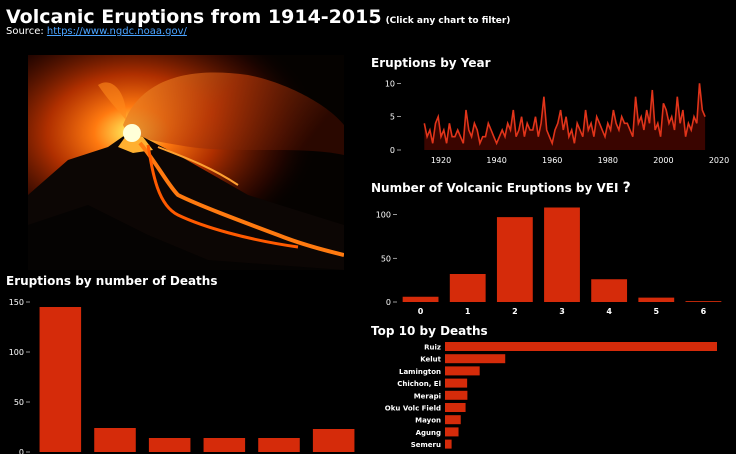 The image size is (736, 454). What do you see at coordinates (609, 311) in the screenshot?
I see `vei-x-tick: 4` at bounding box center [609, 311].